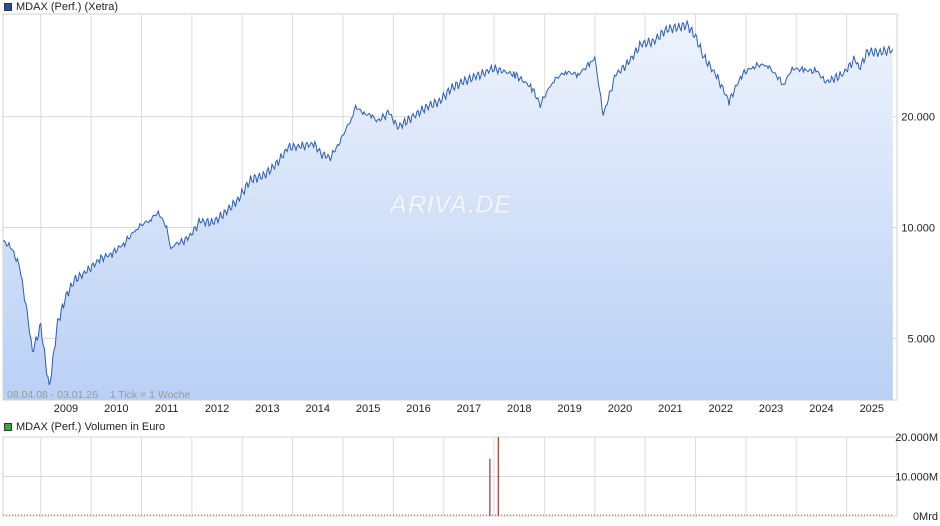  Describe the element at coordinates (167, 409) in the screenshot. I see `x-tick-label: 2011` at that location.